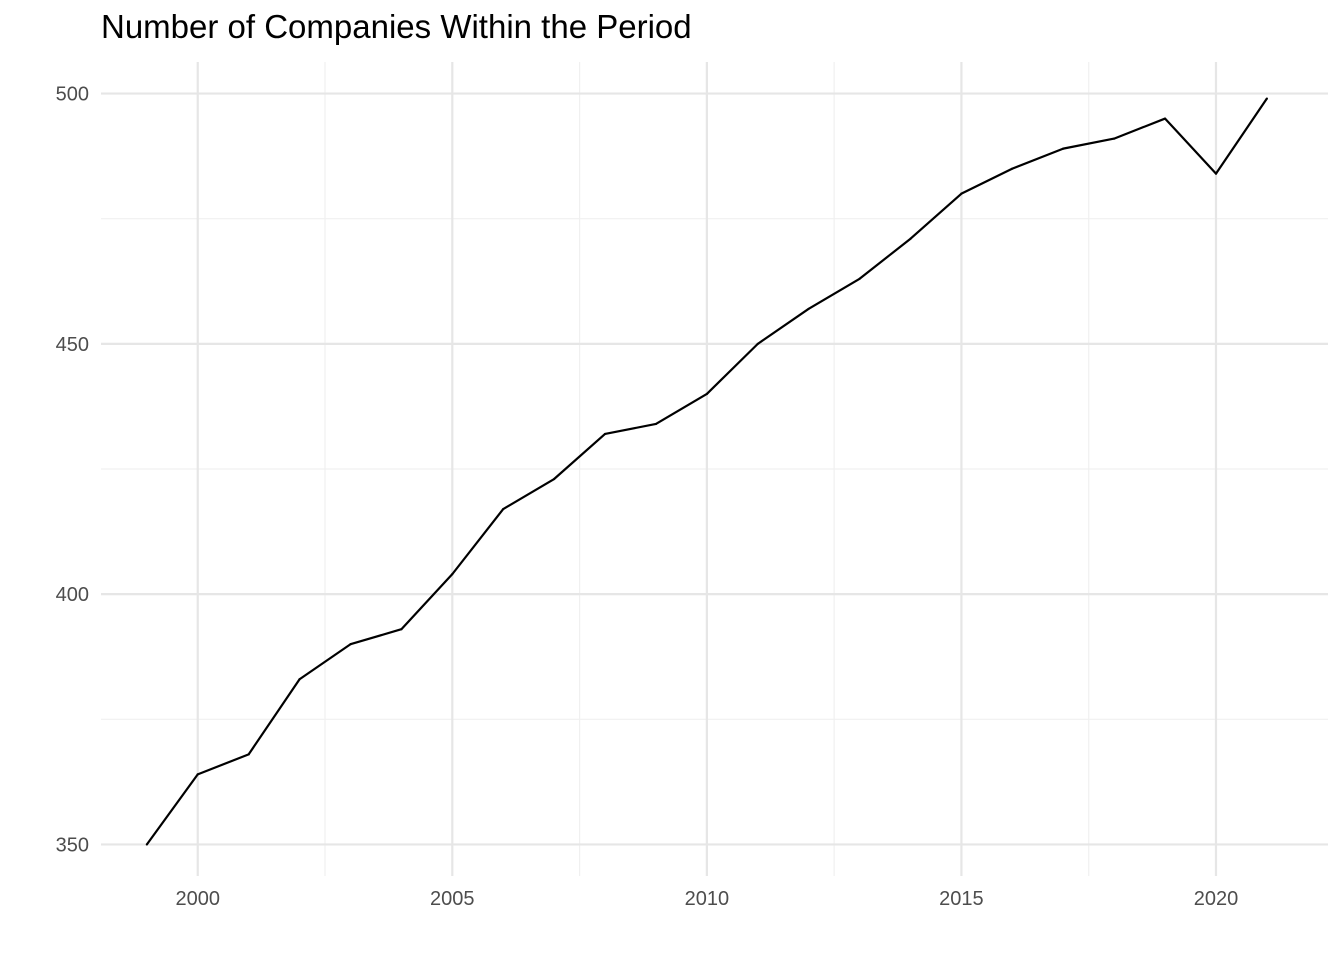 Image resolution: width=1344 pixels, height=960 pixels. What do you see at coordinates (72, 470) in the screenshot?
I see `y-axis-tick-labels: 350 400 450 500` at bounding box center [72, 470].